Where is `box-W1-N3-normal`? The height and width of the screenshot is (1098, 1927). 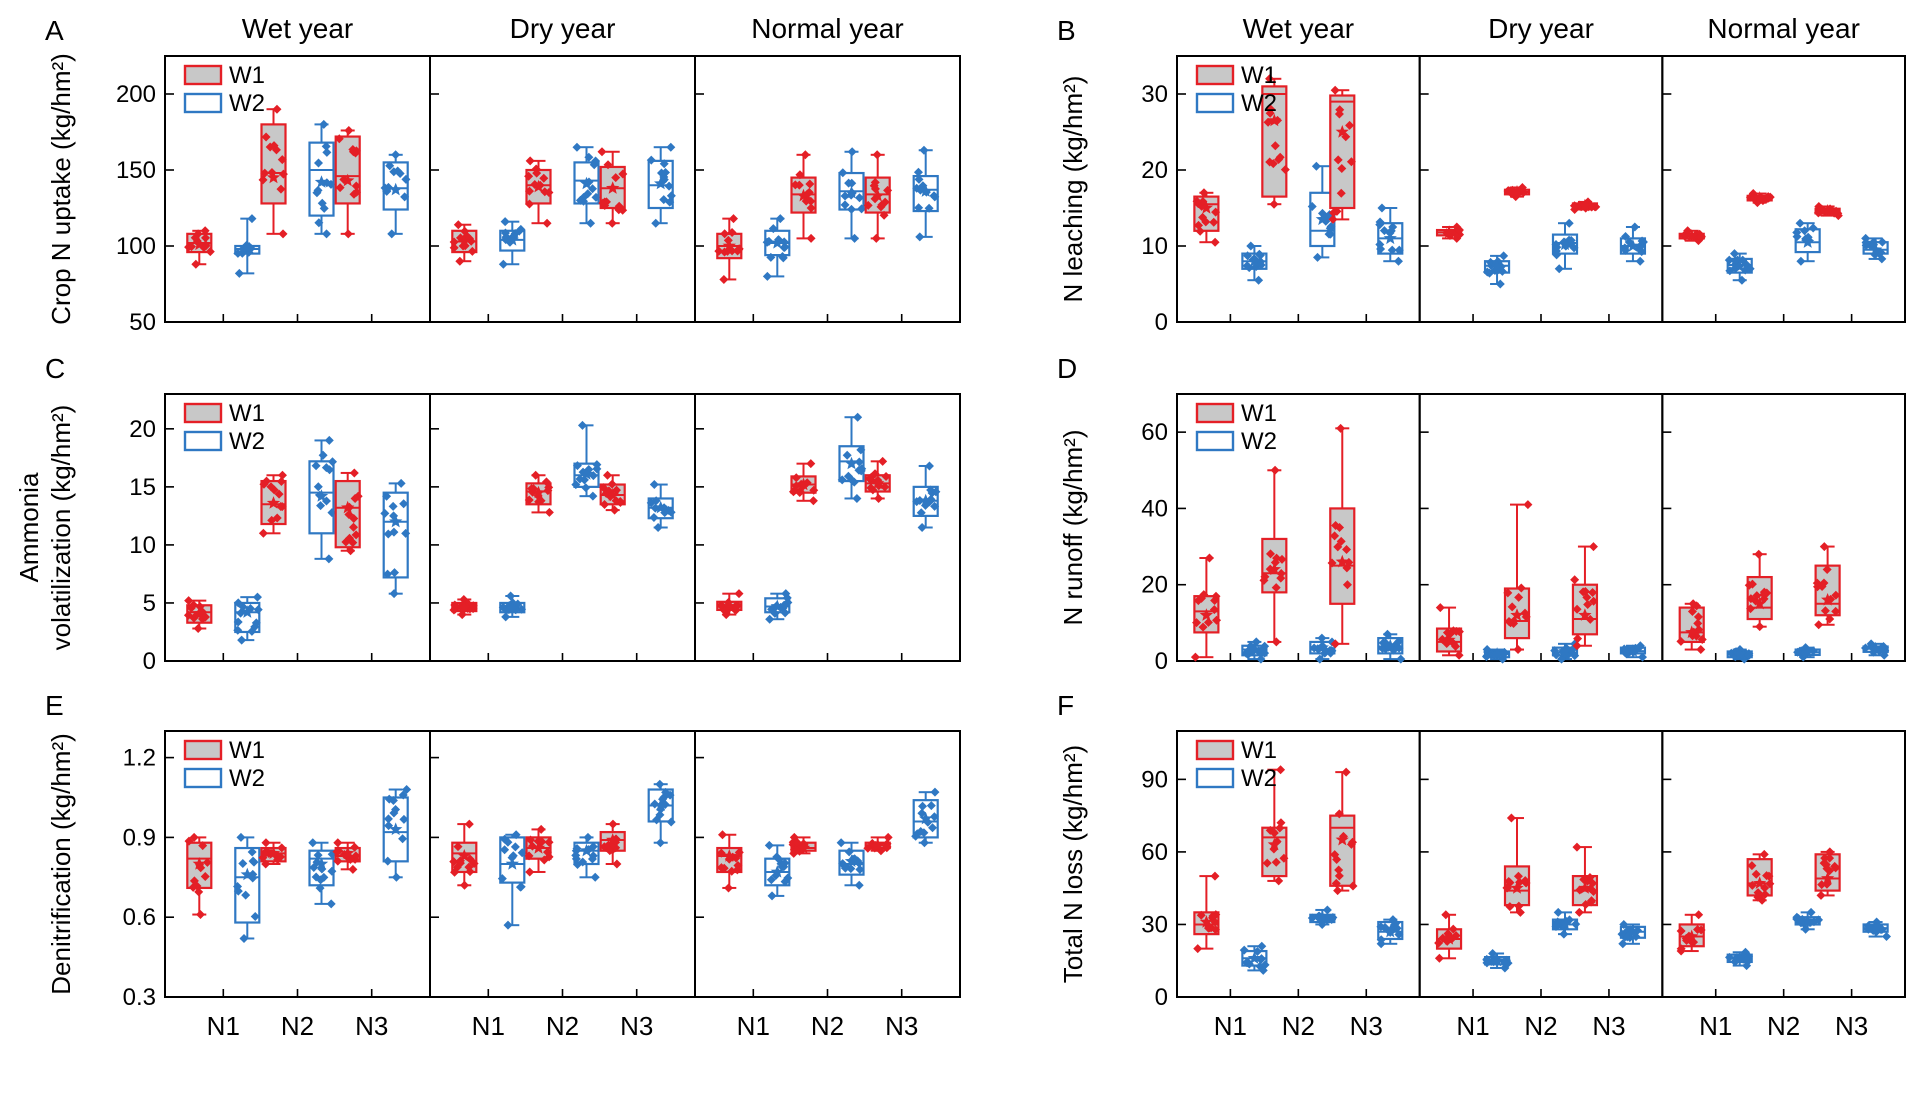
box-W1-N3-normal is located at coordinates (1828, 211).